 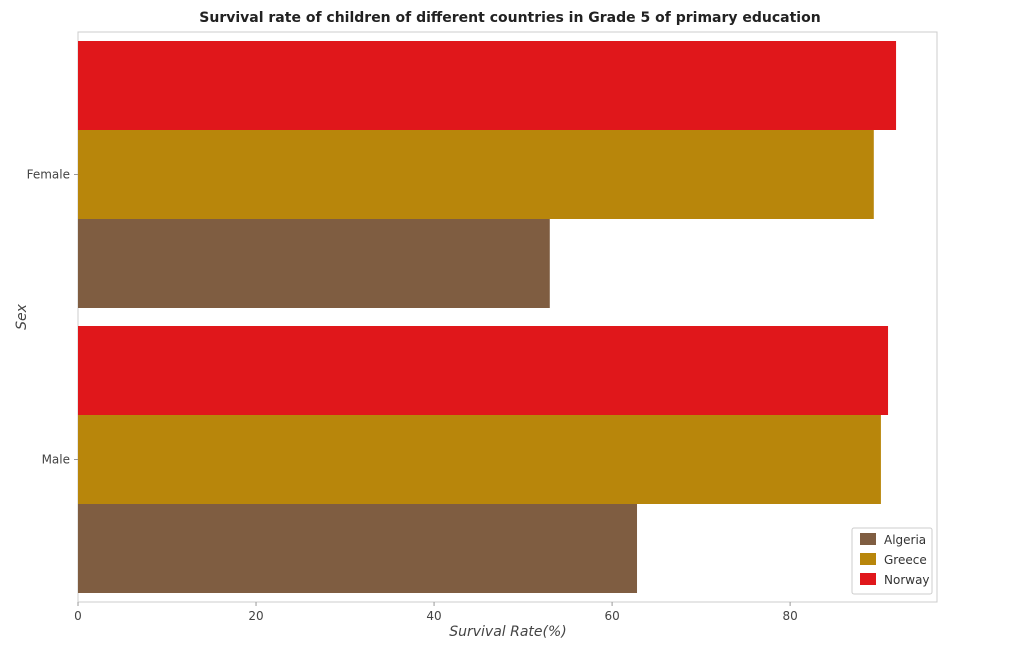 I want to click on x-tick-label: 60, so click(x=611, y=616).